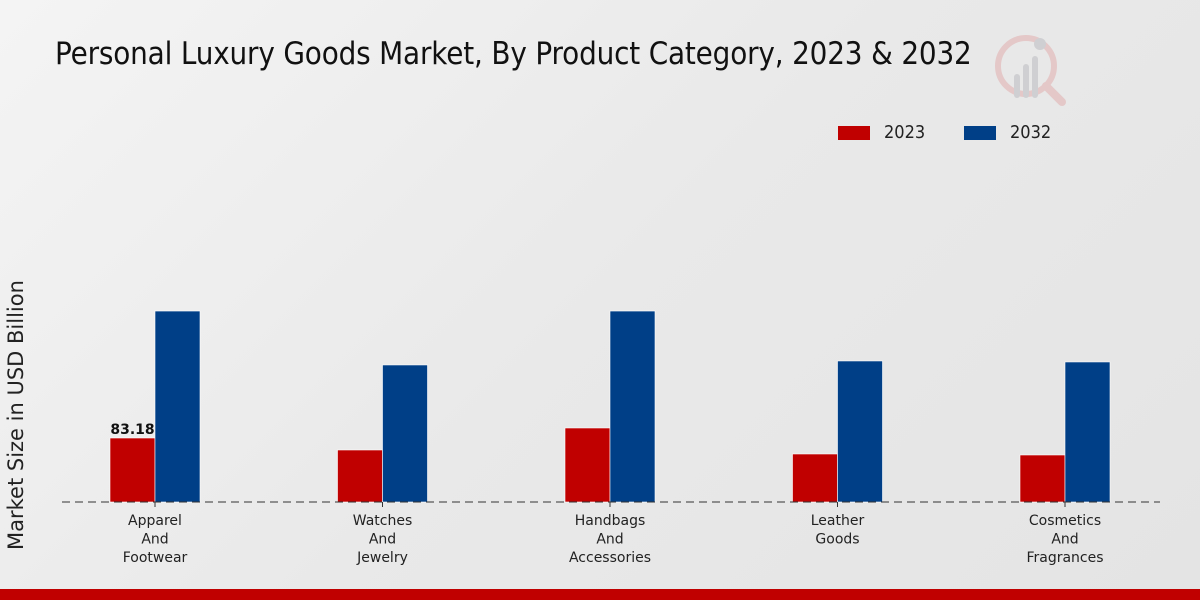 The image size is (1200, 600). I want to click on legend-item-2032: 2032, so click(1009, 132).